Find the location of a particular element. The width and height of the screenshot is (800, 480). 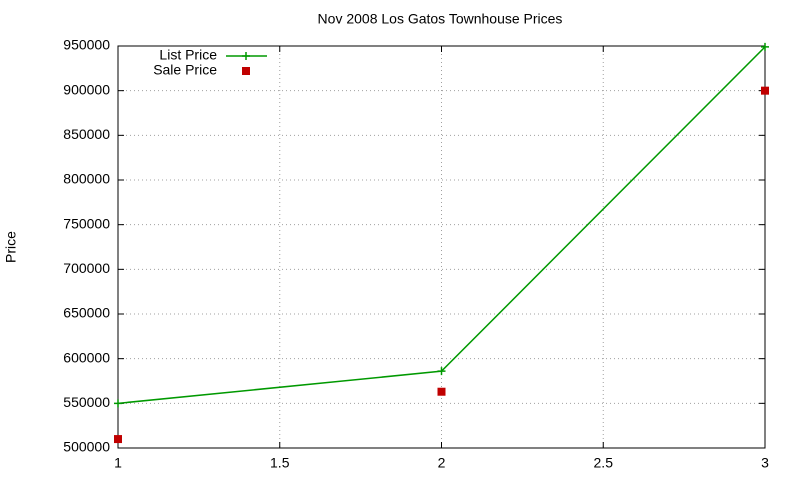

x-tick-label: 3 is located at coordinates (765, 463).